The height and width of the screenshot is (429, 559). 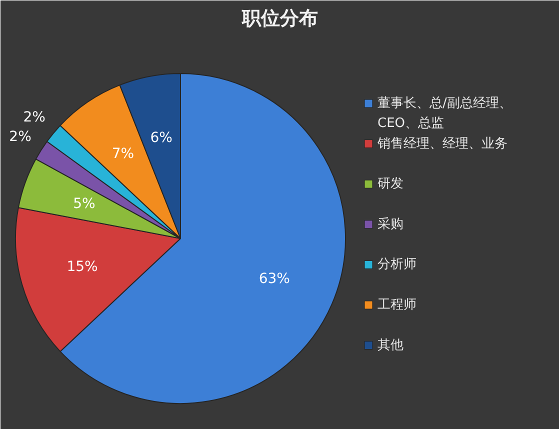 What do you see at coordinates (84, 204) in the screenshot?
I see `data-label: 5%` at bounding box center [84, 204].